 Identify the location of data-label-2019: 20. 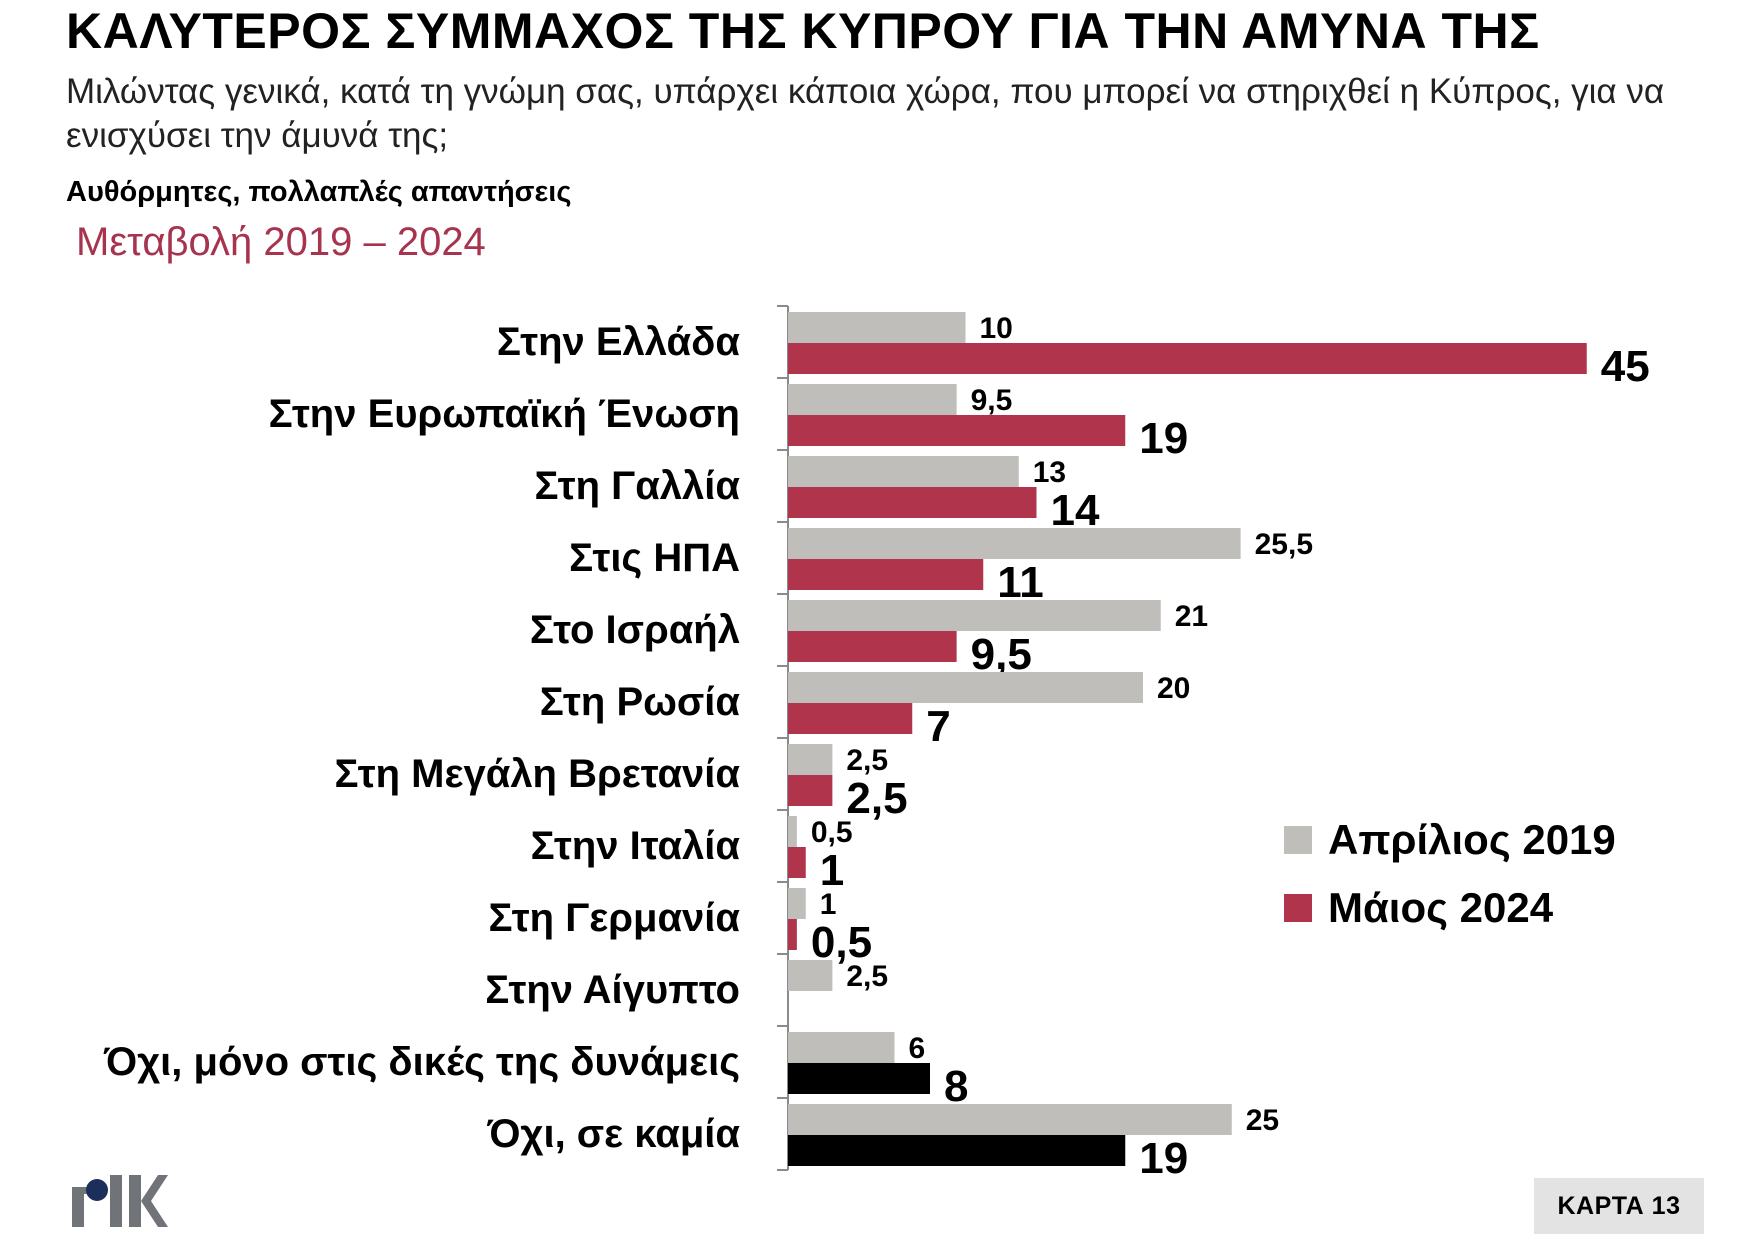
(1173, 688).